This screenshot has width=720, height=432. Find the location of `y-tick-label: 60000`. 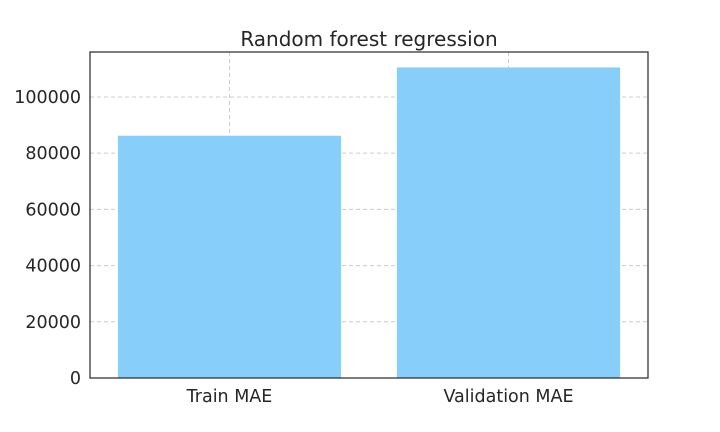

y-tick-label: 60000 is located at coordinates (53, 210).